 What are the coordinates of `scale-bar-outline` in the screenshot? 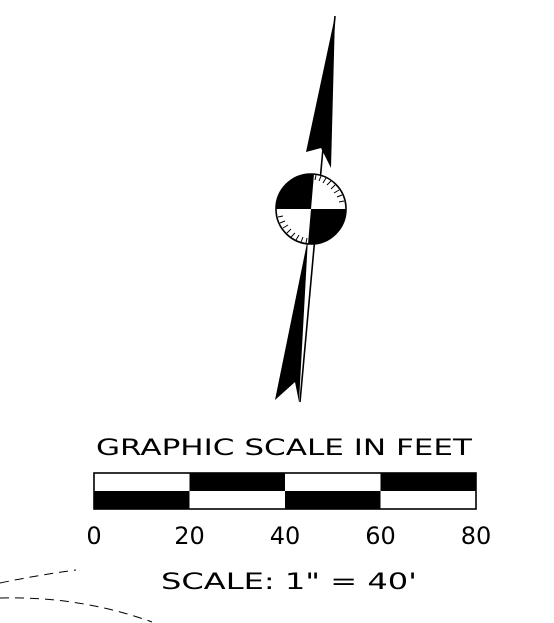 It's located at (285, 491).